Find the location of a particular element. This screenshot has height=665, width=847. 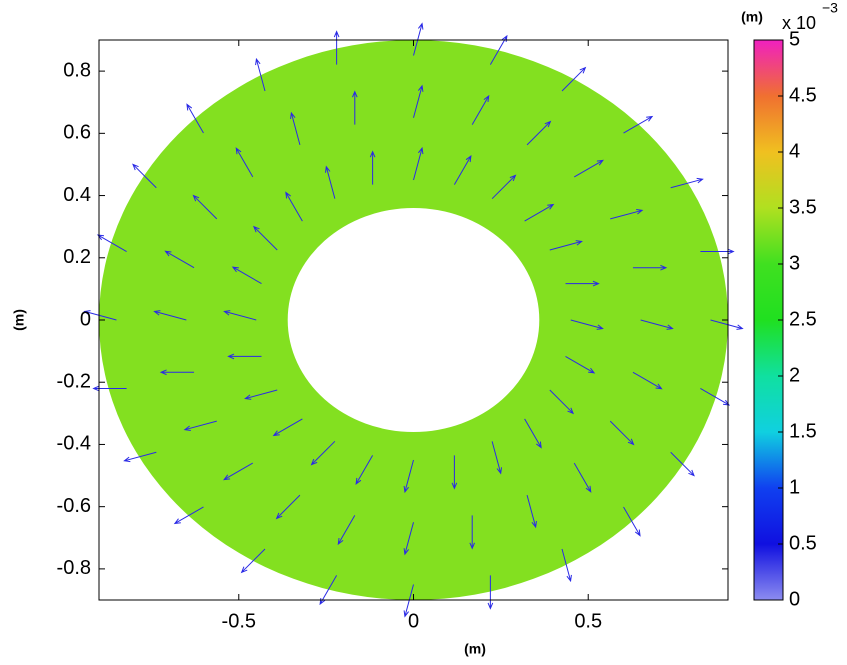

y-tick-label: 0.2 is located at coordinates (77, 257).